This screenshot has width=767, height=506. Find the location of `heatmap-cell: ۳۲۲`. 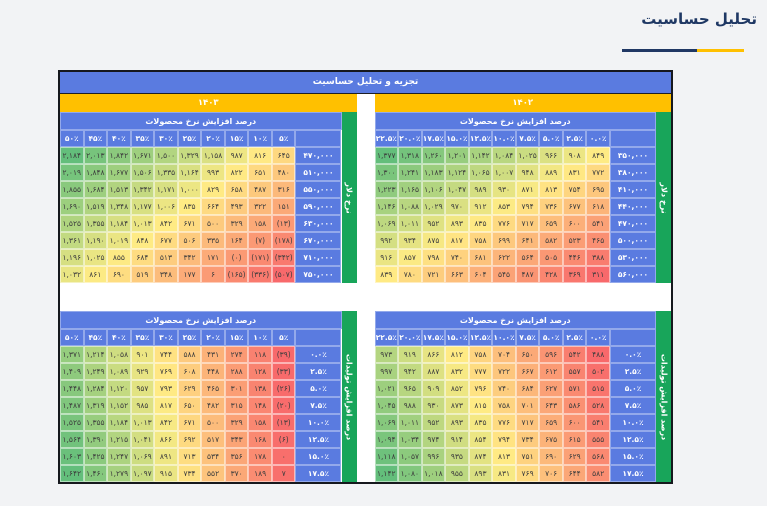

heatmap-cell: ۳۲۲ is located at coordinates (260, 207).